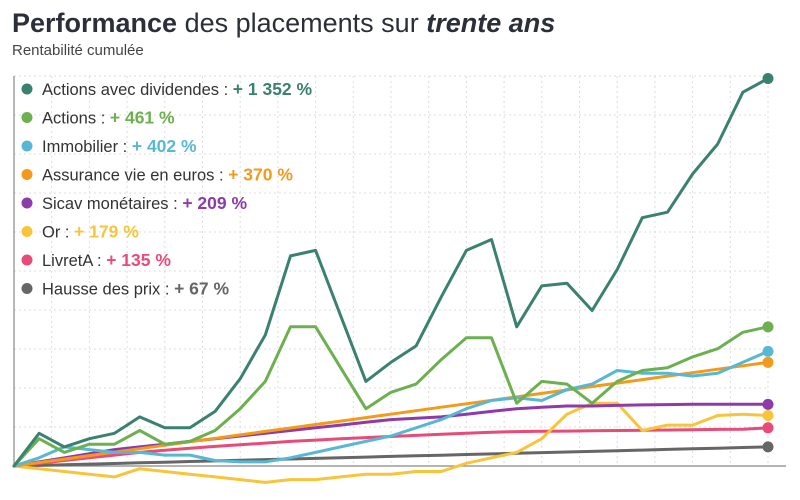  I want to click on series-end-marker-hausse-des-prix, so click(768, 447).